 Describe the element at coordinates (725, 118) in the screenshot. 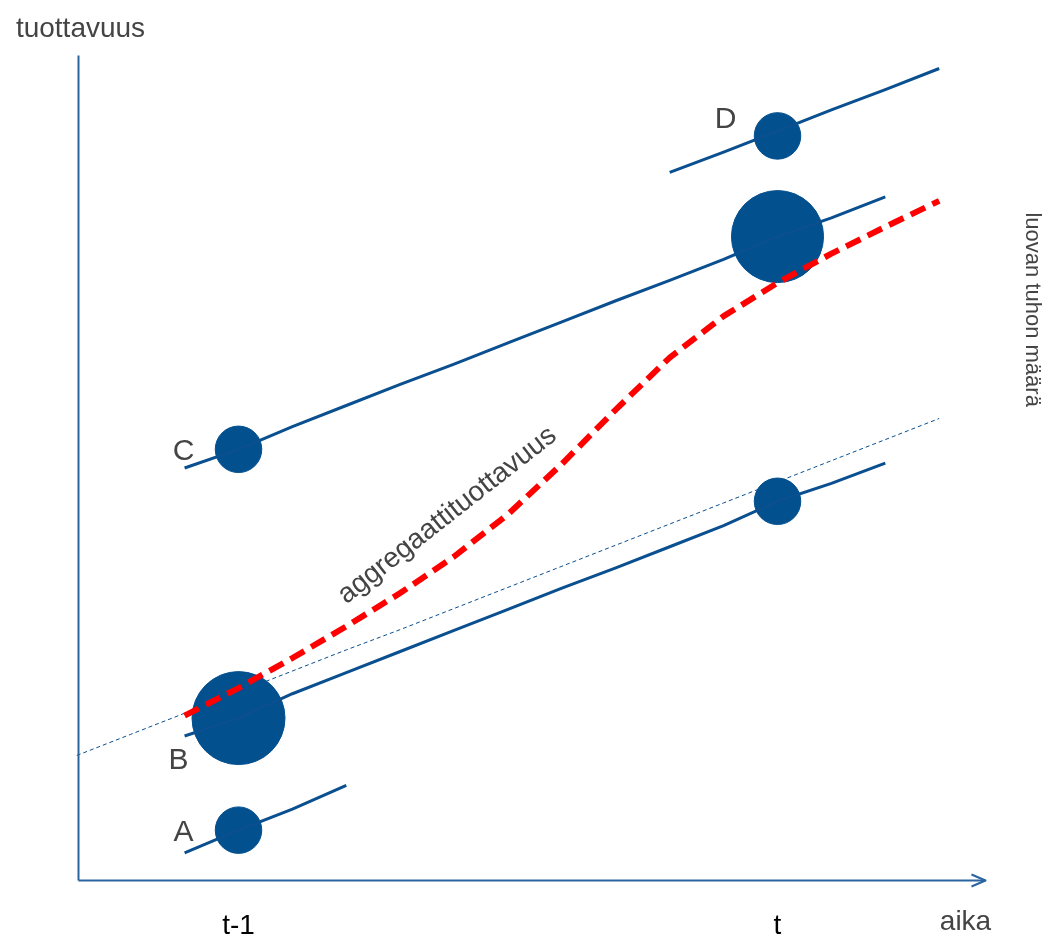

I see `annotation: D` at that location.